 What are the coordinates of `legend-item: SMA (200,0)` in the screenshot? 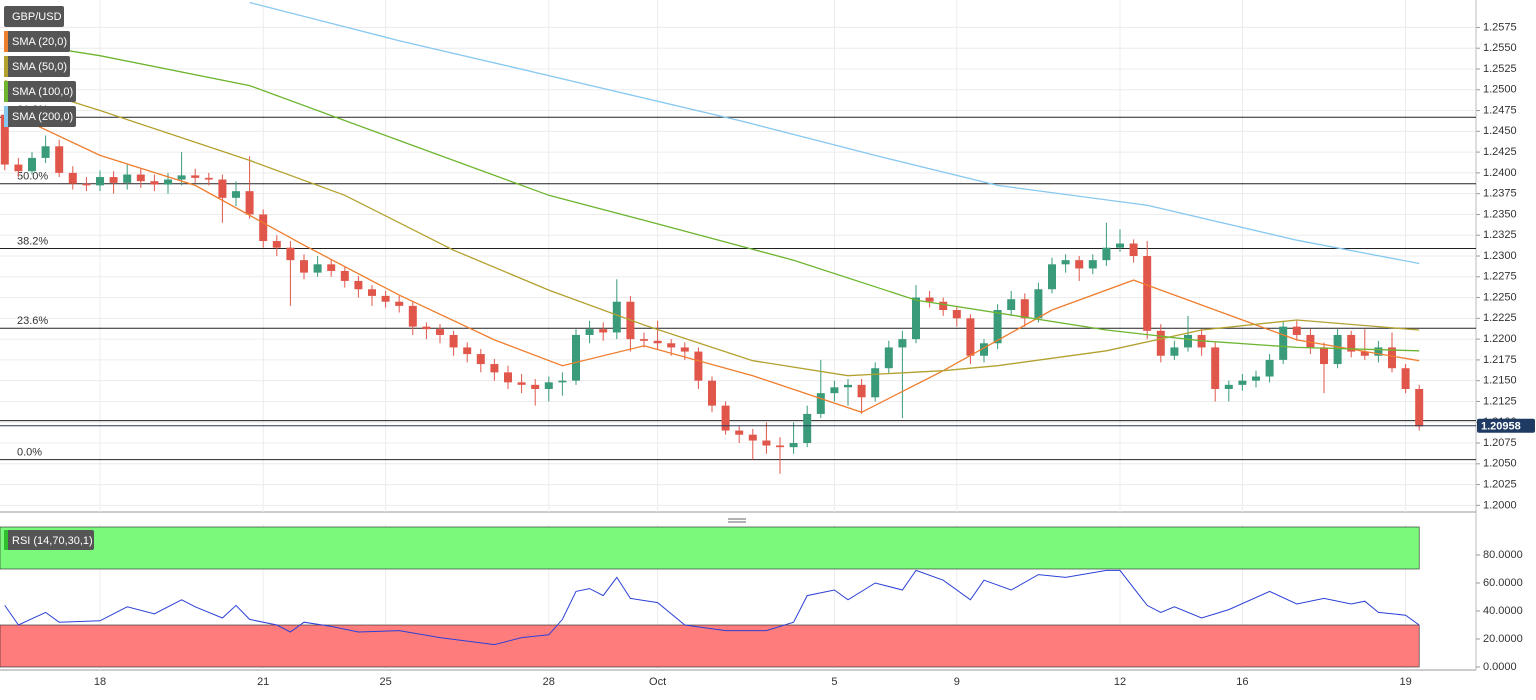 It's located at (40, 116).